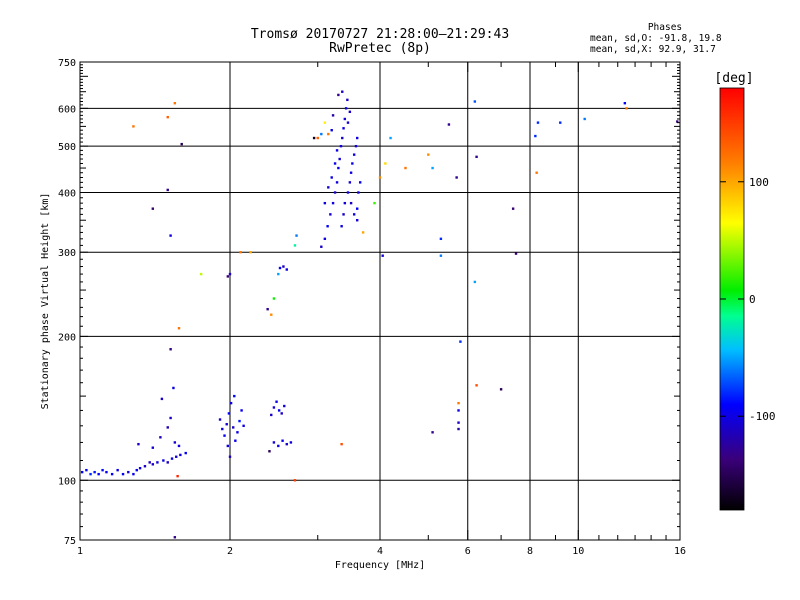 The image size is (800, 600). Describe the element at coordinates (748, 299) in the screenshot. I see `colorbar-ticks: 100 0 -100` at that location.